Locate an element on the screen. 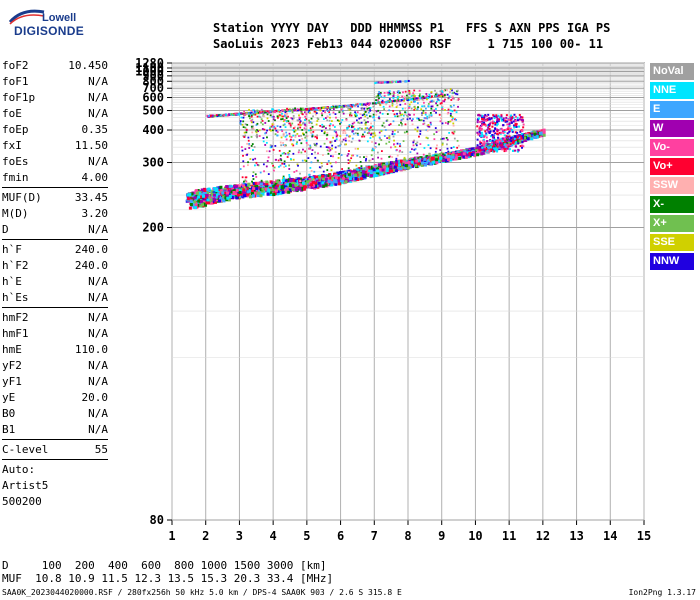  y-tick-label: 1100 is located at coordinates (149, 68).